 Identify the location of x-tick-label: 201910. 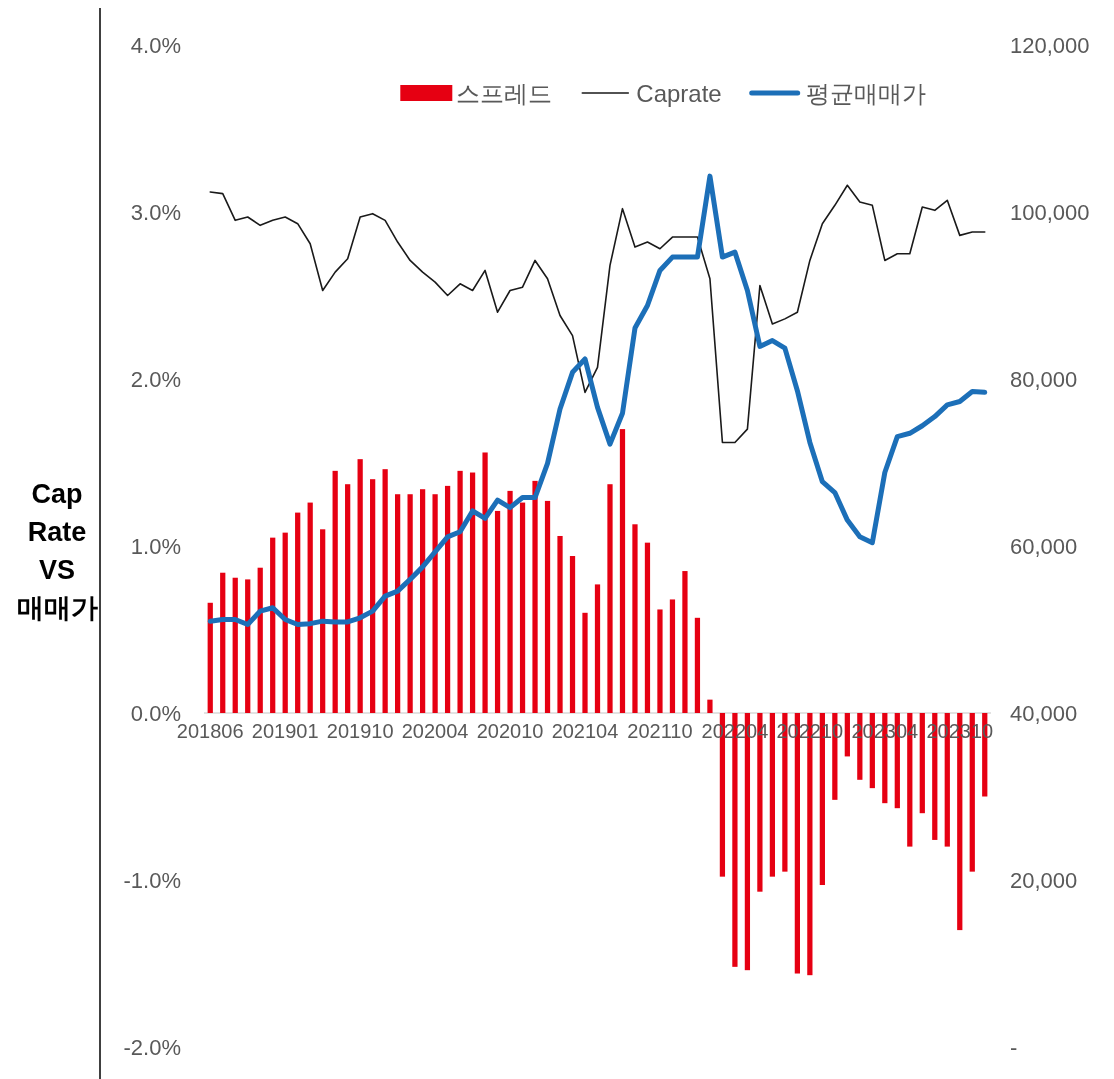
(360, 731).